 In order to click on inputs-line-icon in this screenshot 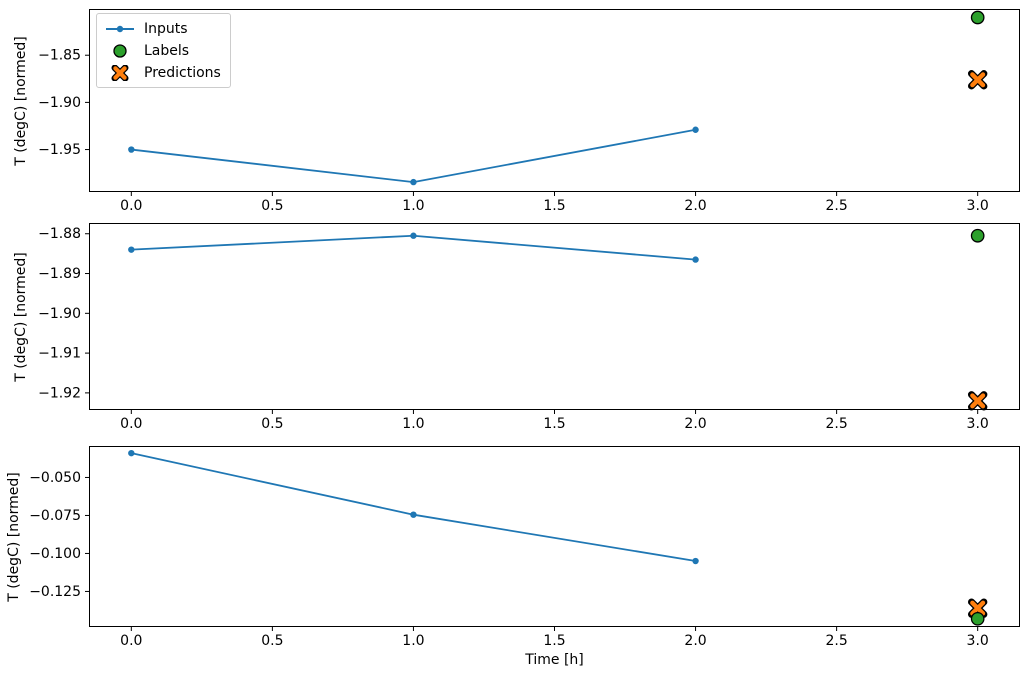, I will do `click(120, 28)`.